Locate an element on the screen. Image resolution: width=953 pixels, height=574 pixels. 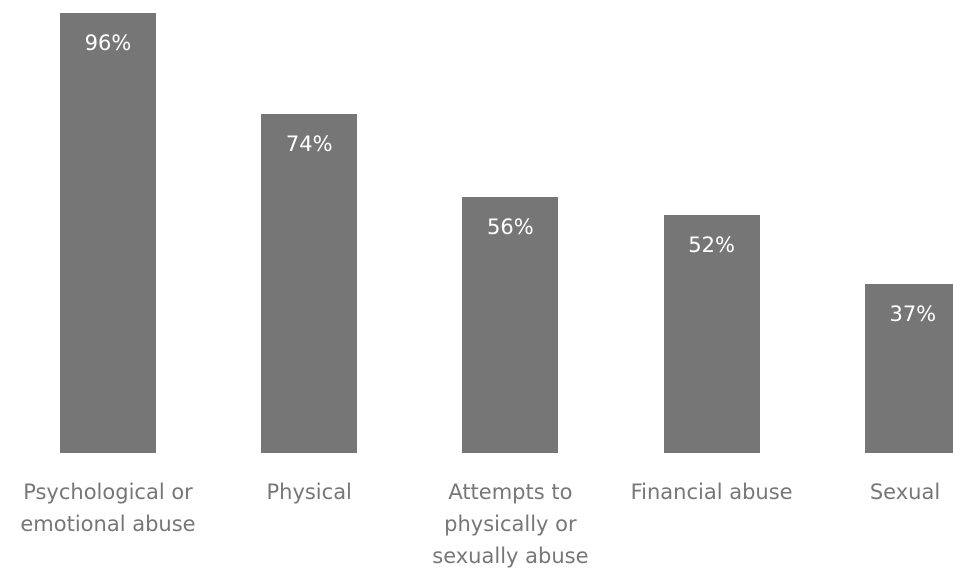
value-label: 74% is located at coordinates (309, 144).